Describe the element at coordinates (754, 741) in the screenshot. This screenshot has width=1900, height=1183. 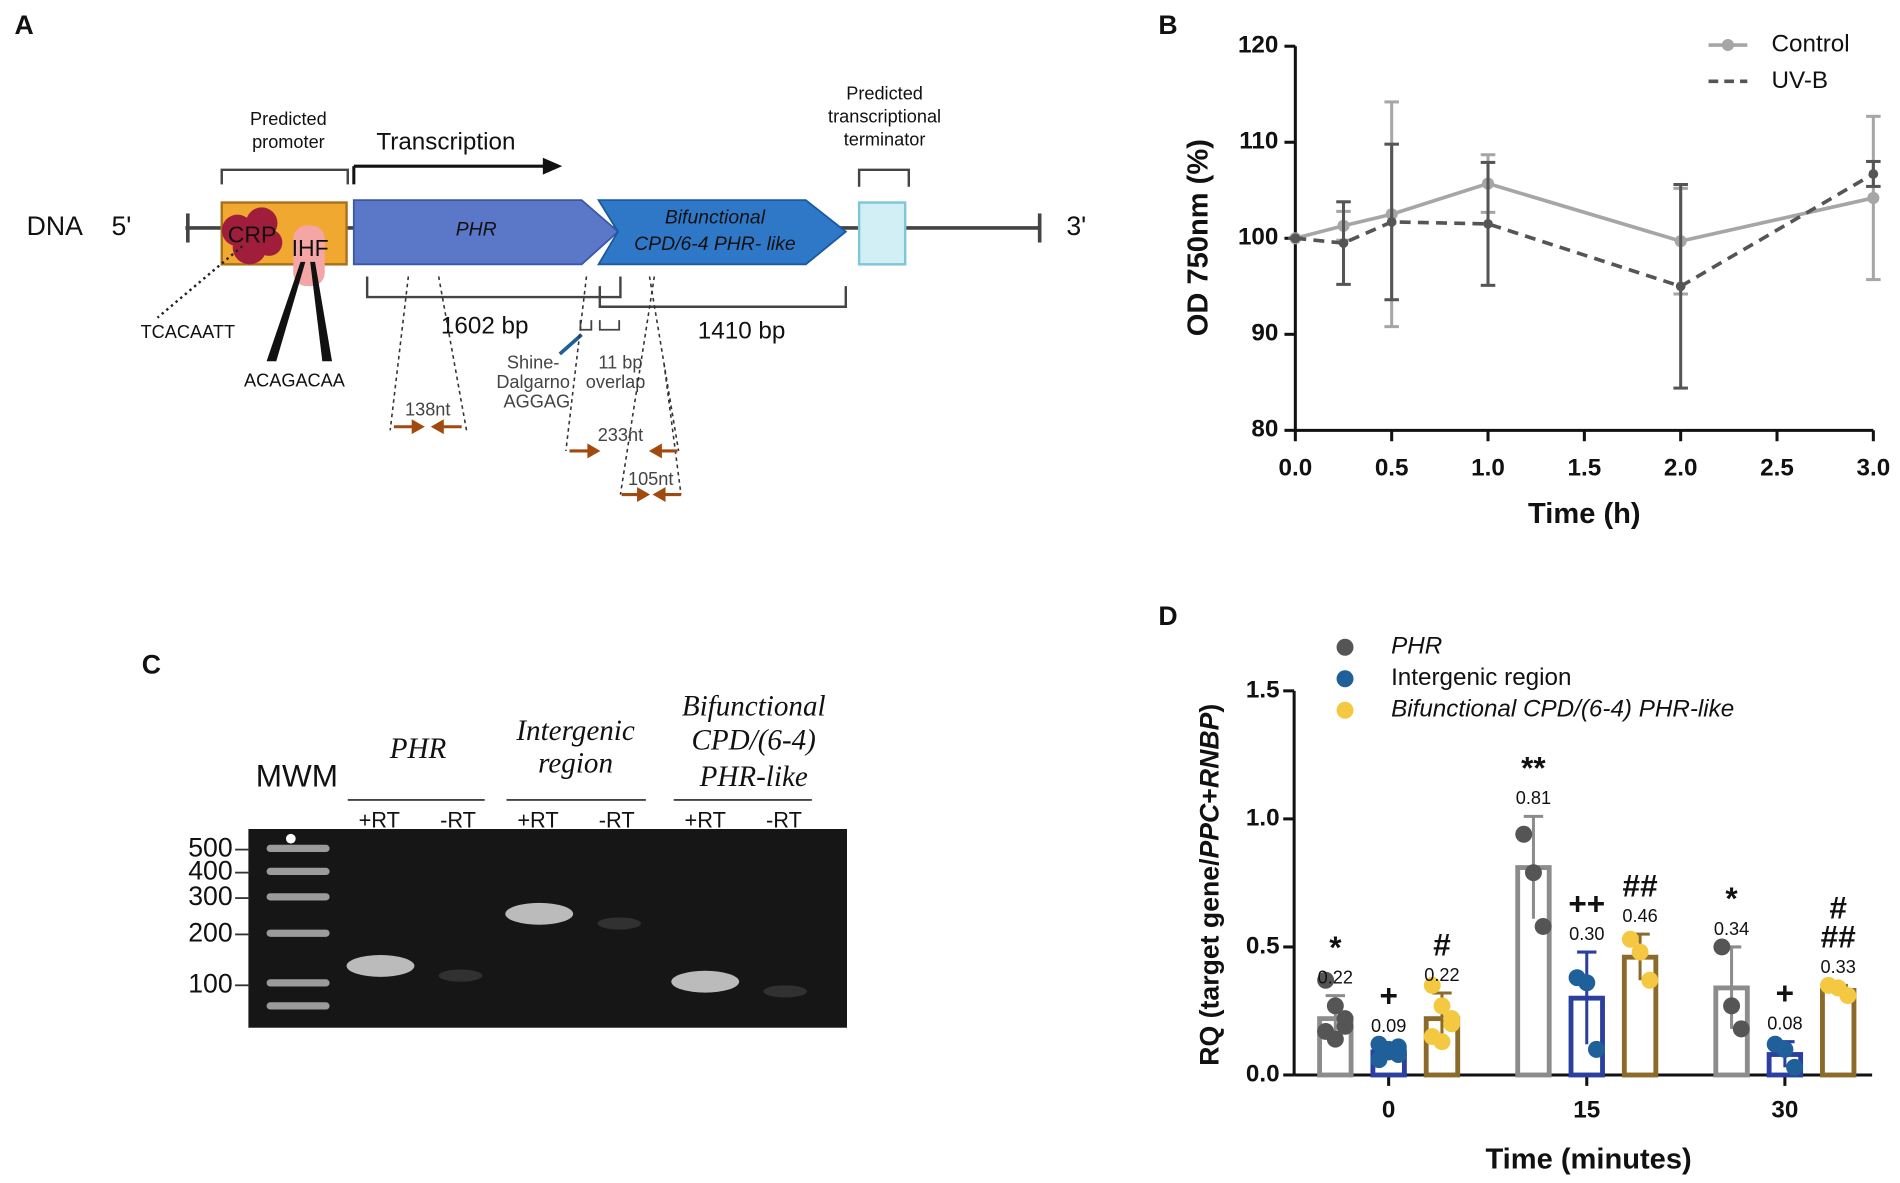
I see `lane-title: CPD/(6-4)` at that location.